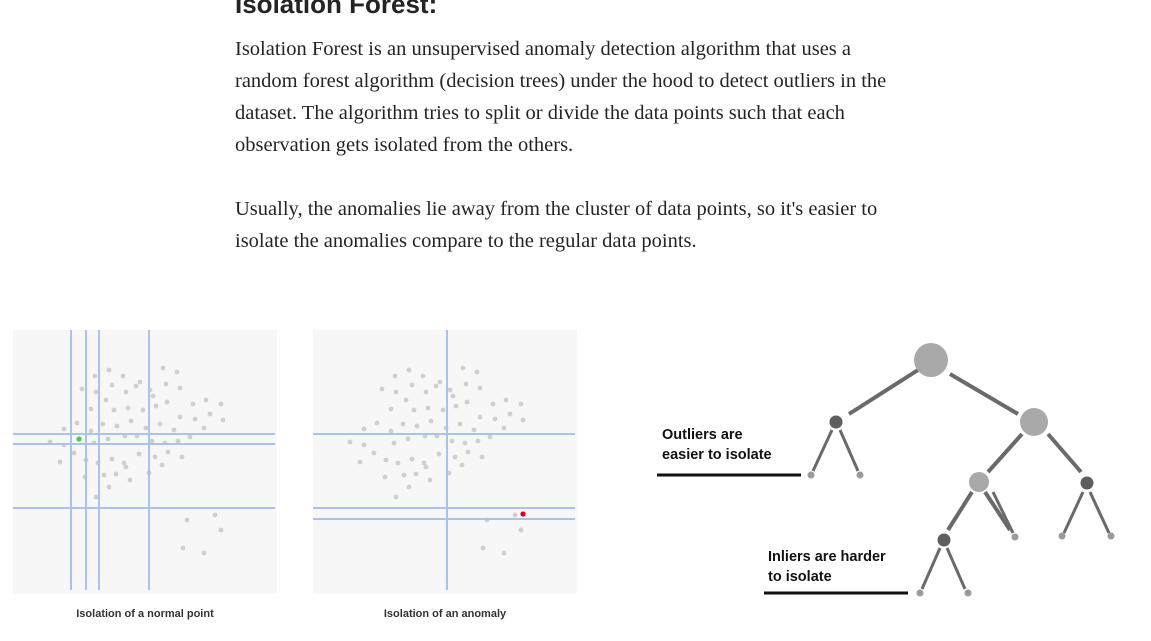 The width and height of the screenshot is (1151, 641). I want to click on panel-normal-point: Isolation of a normal point, so click(145, 475).